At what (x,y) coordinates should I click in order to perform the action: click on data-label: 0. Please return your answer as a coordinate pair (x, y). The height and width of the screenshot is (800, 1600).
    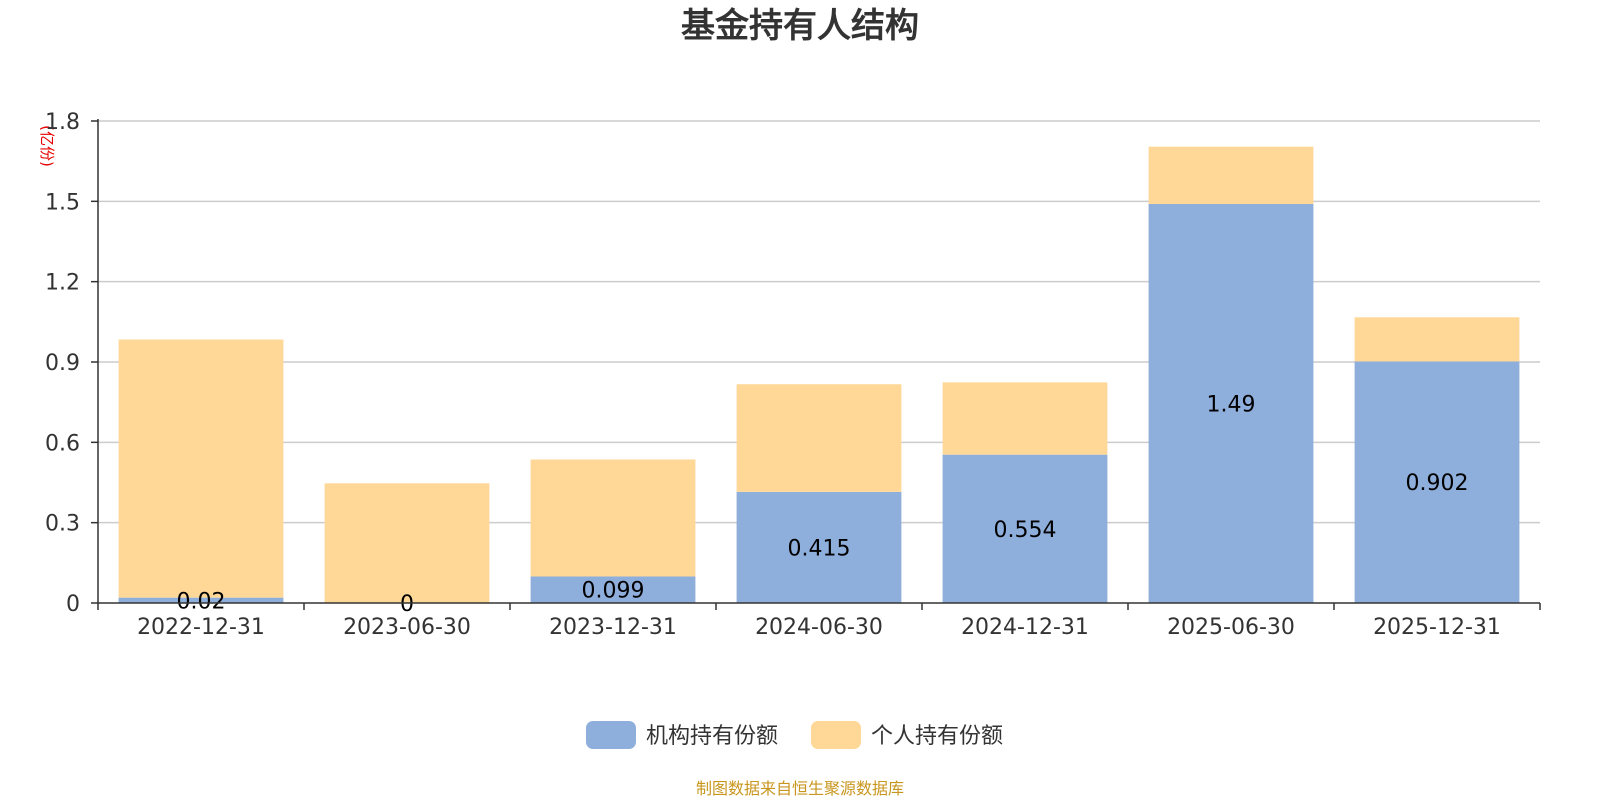
    Looking at the image, I should click on (407, 604).